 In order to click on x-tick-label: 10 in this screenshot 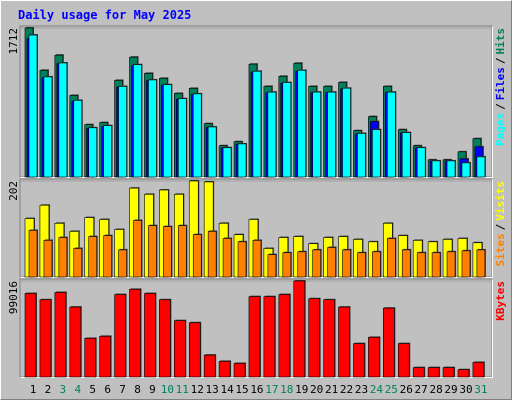, I will do `click(167, 389)`.